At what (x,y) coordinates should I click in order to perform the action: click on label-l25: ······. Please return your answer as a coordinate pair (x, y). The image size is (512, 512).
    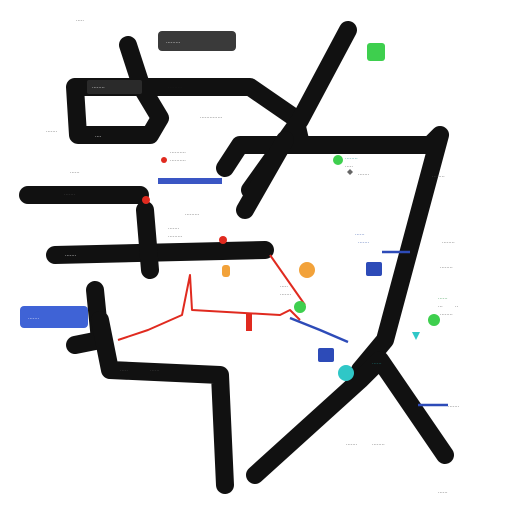
    Looking at the image, I should click on (443, 299).